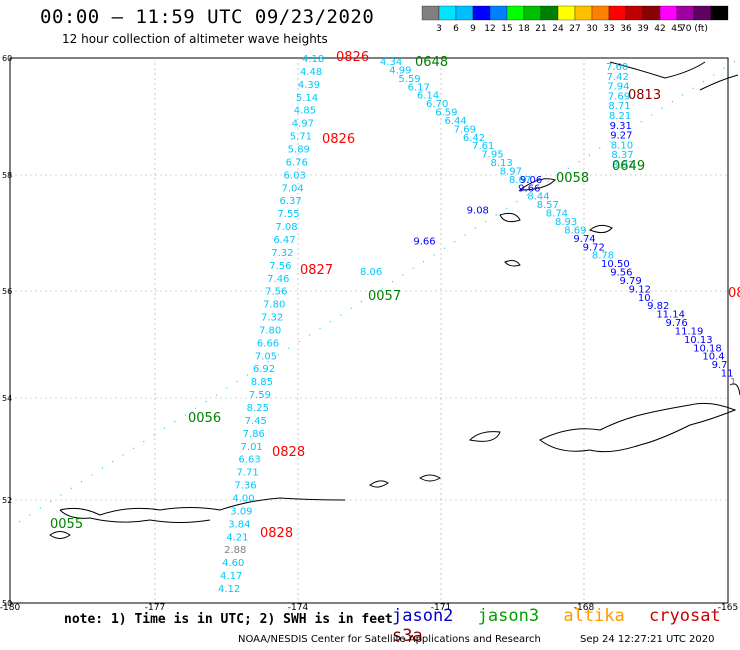 The height and width of the screenshot is (650, 740). What do you see at coordinates (622, 145) in the screenshot?
I see `wave-height-value: 8.10` at bounding box center [622, 145].